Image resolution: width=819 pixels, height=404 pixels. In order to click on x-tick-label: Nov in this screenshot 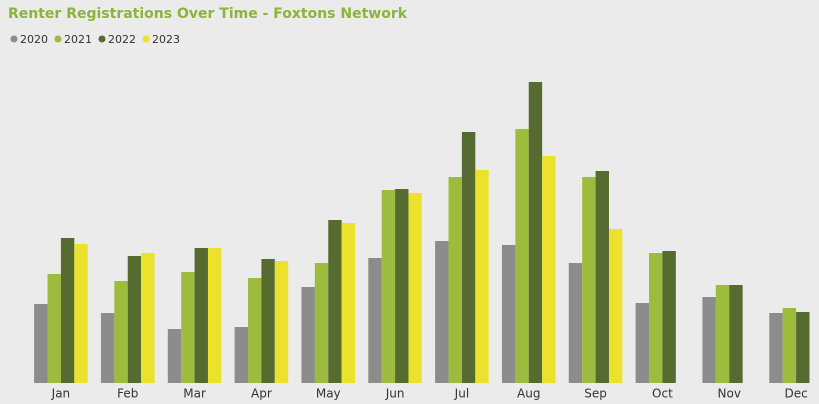, I will do `click(729, 394)`.